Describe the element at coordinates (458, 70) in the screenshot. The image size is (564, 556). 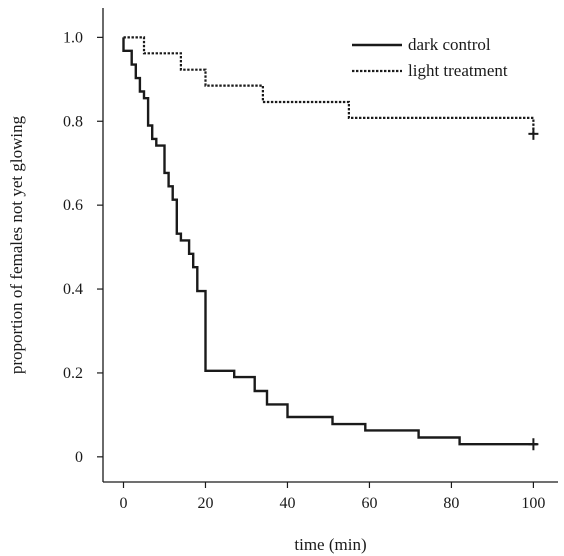
I see `legend-label-light-treatment: light treatment` at that location.